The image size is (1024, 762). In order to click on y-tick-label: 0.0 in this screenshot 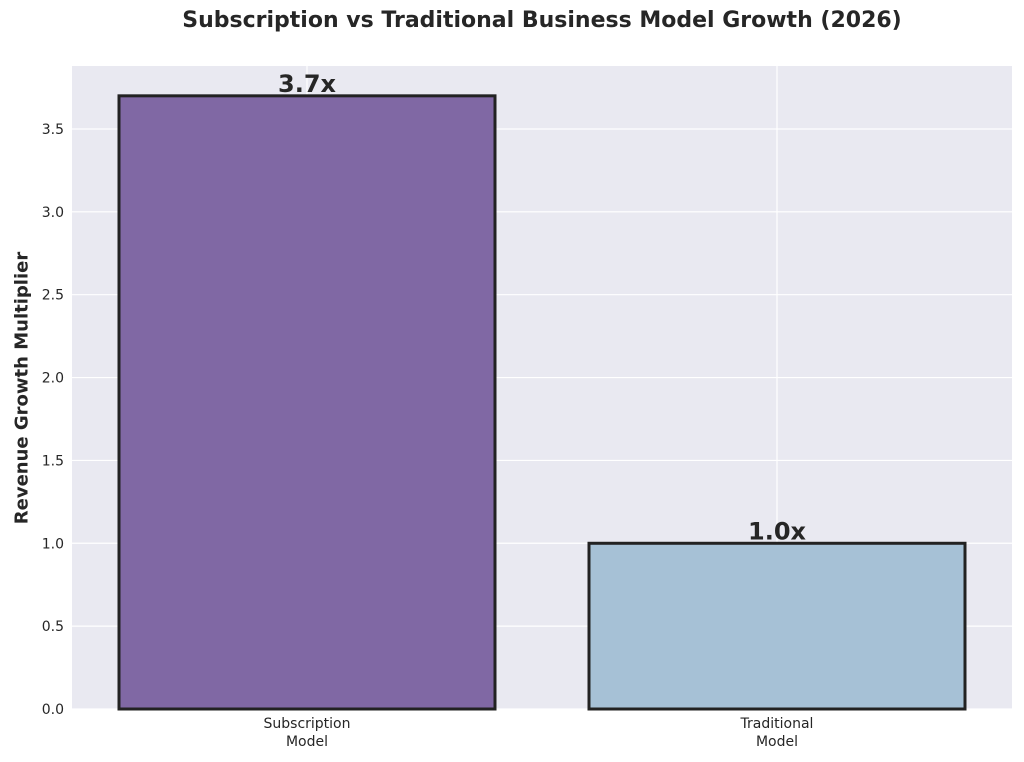, I will do `click(53, 710)`.